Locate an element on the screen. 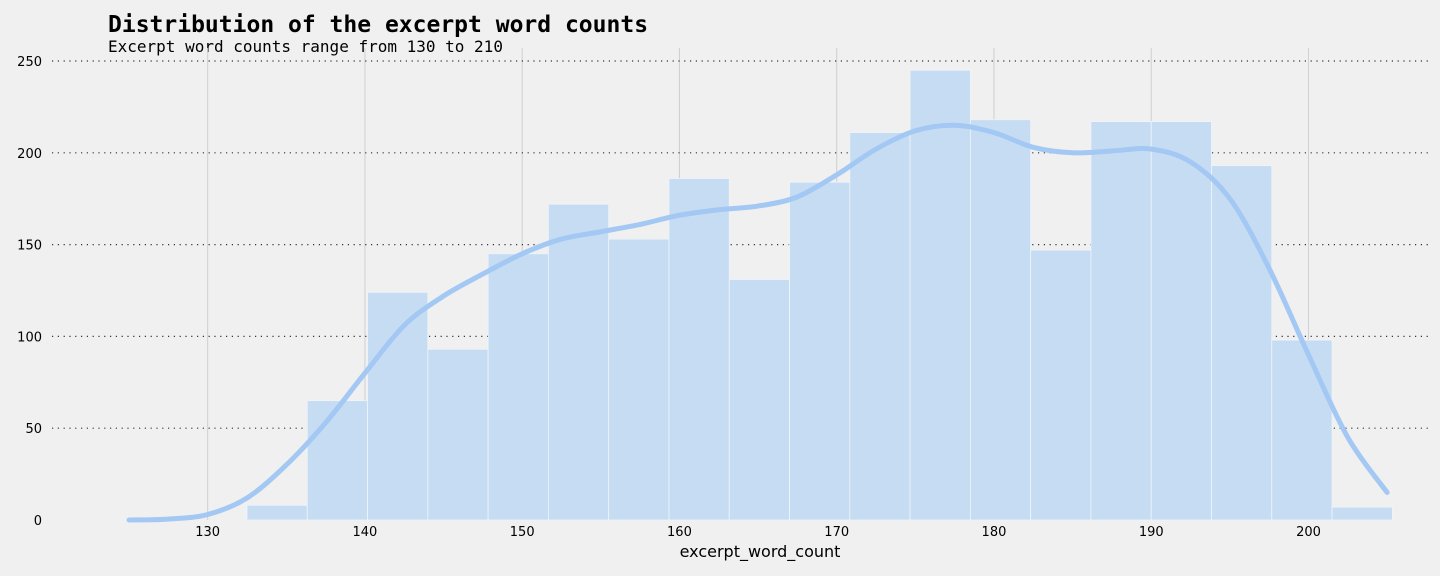 This screenshot has width=1440, height=576. x-tick-label: 160 is located at coordinates (679, 532).